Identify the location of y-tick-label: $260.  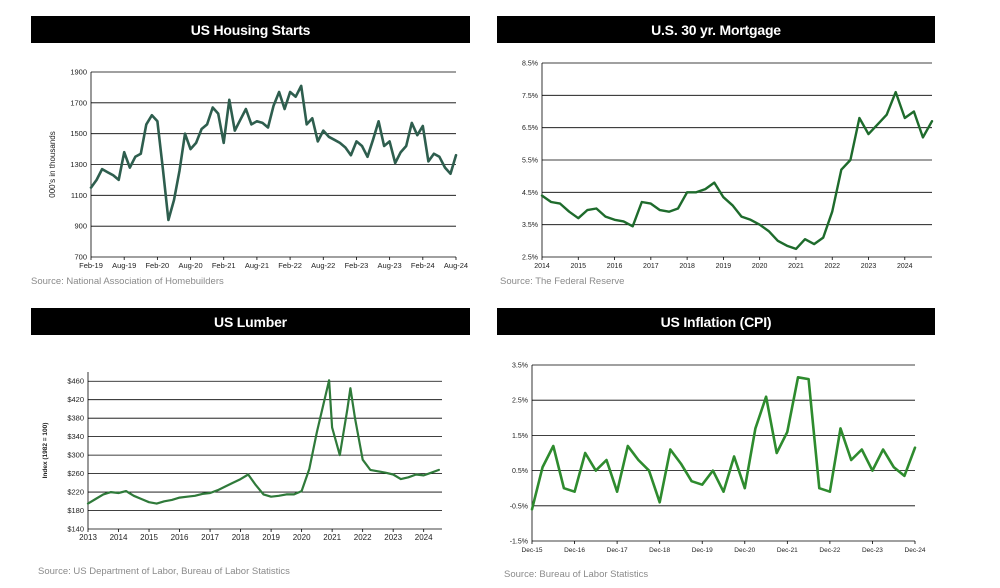
(75, 473).